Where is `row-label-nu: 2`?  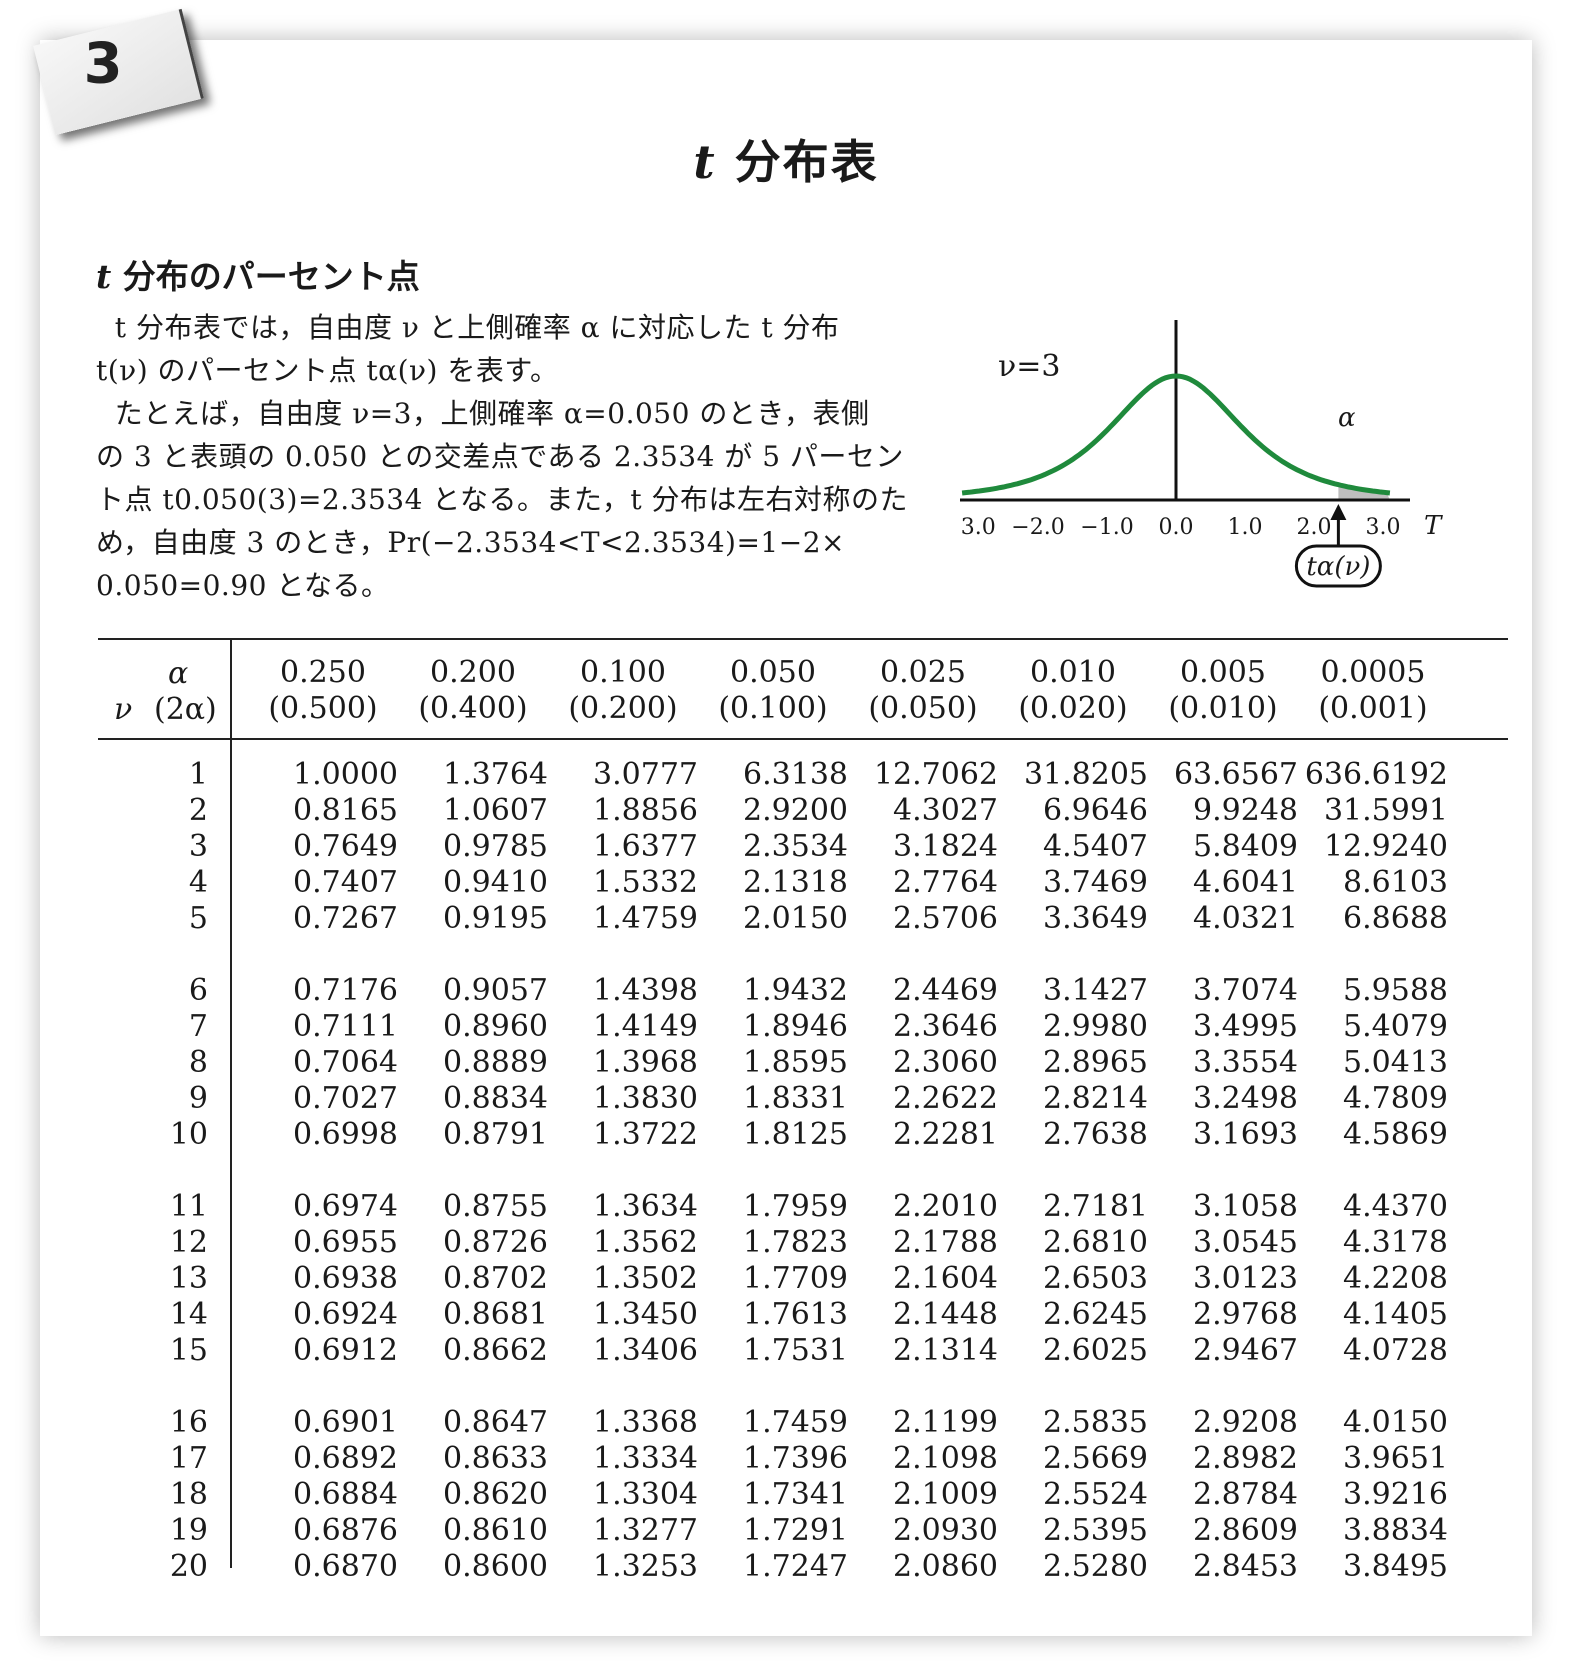
row-label-nu: 2 is located at coordinates (198, 810).